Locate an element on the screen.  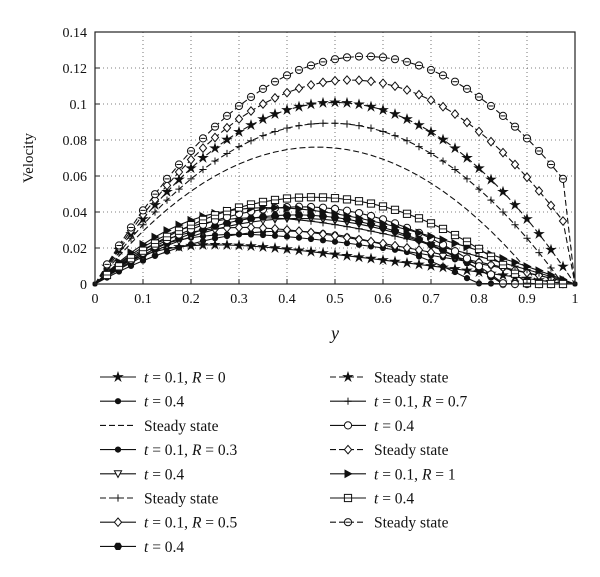
y-tick-label: 0.04 is located at coordinates (75, 213).